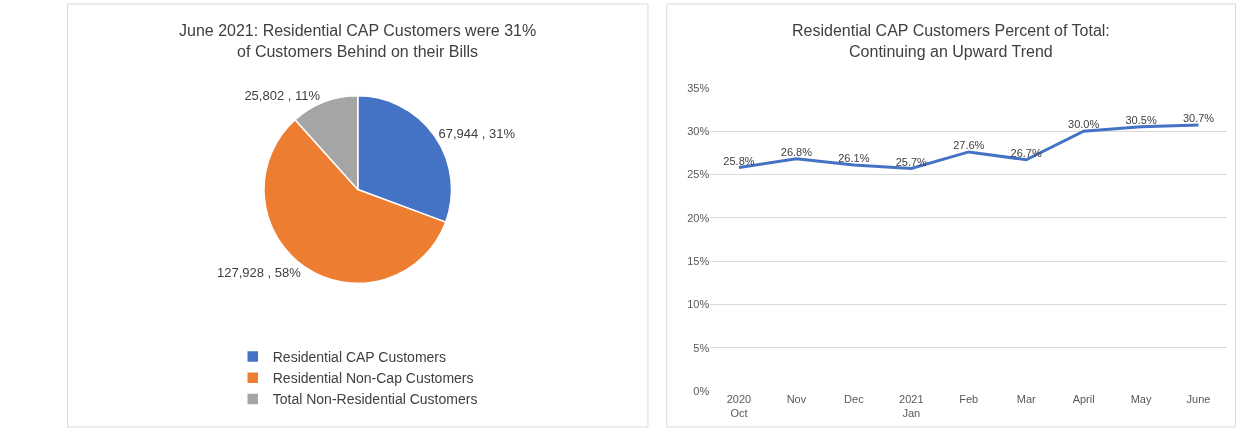 This screenshot has height=435, width=1249. I want to click on y-tick-label: 15%, so click(698, 260).